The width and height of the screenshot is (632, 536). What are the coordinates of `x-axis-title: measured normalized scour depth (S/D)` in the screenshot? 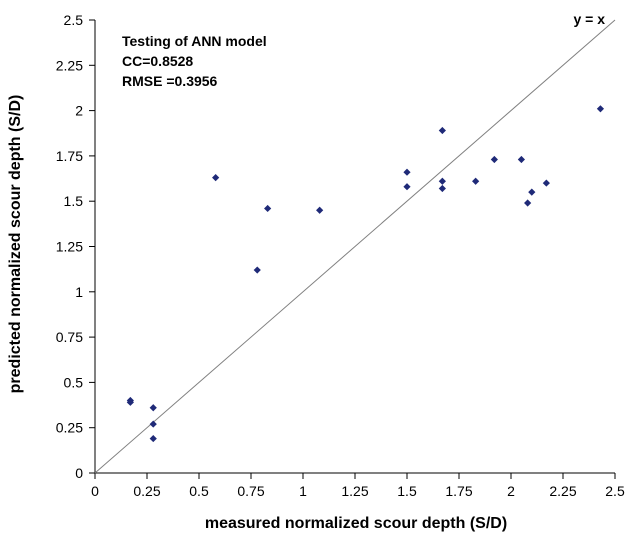 It's located at (356, 523).